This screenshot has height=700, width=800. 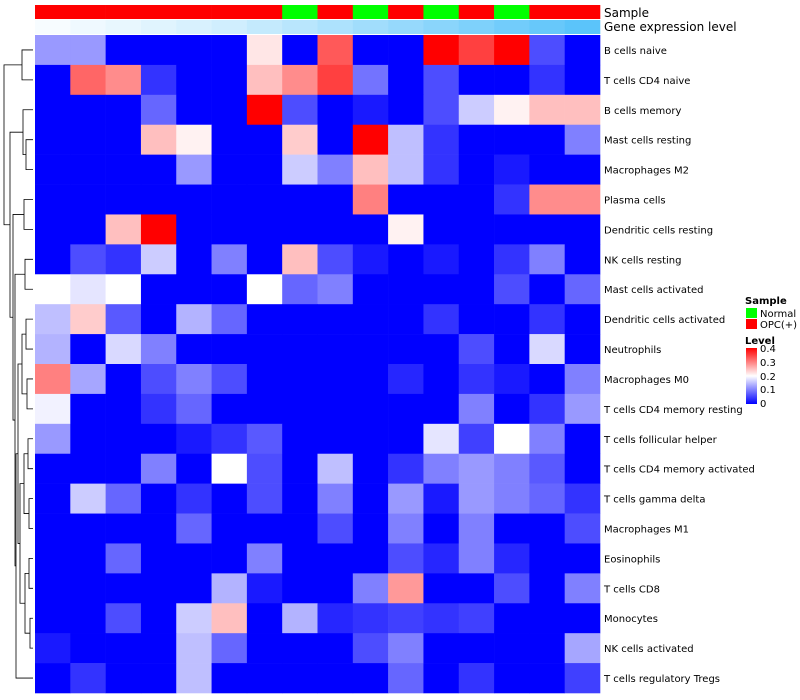 What do you see at coordinates (654, 500) in the screenshot?
I see `row-label: T cells gamma delta` at bounding box center [654, 500].